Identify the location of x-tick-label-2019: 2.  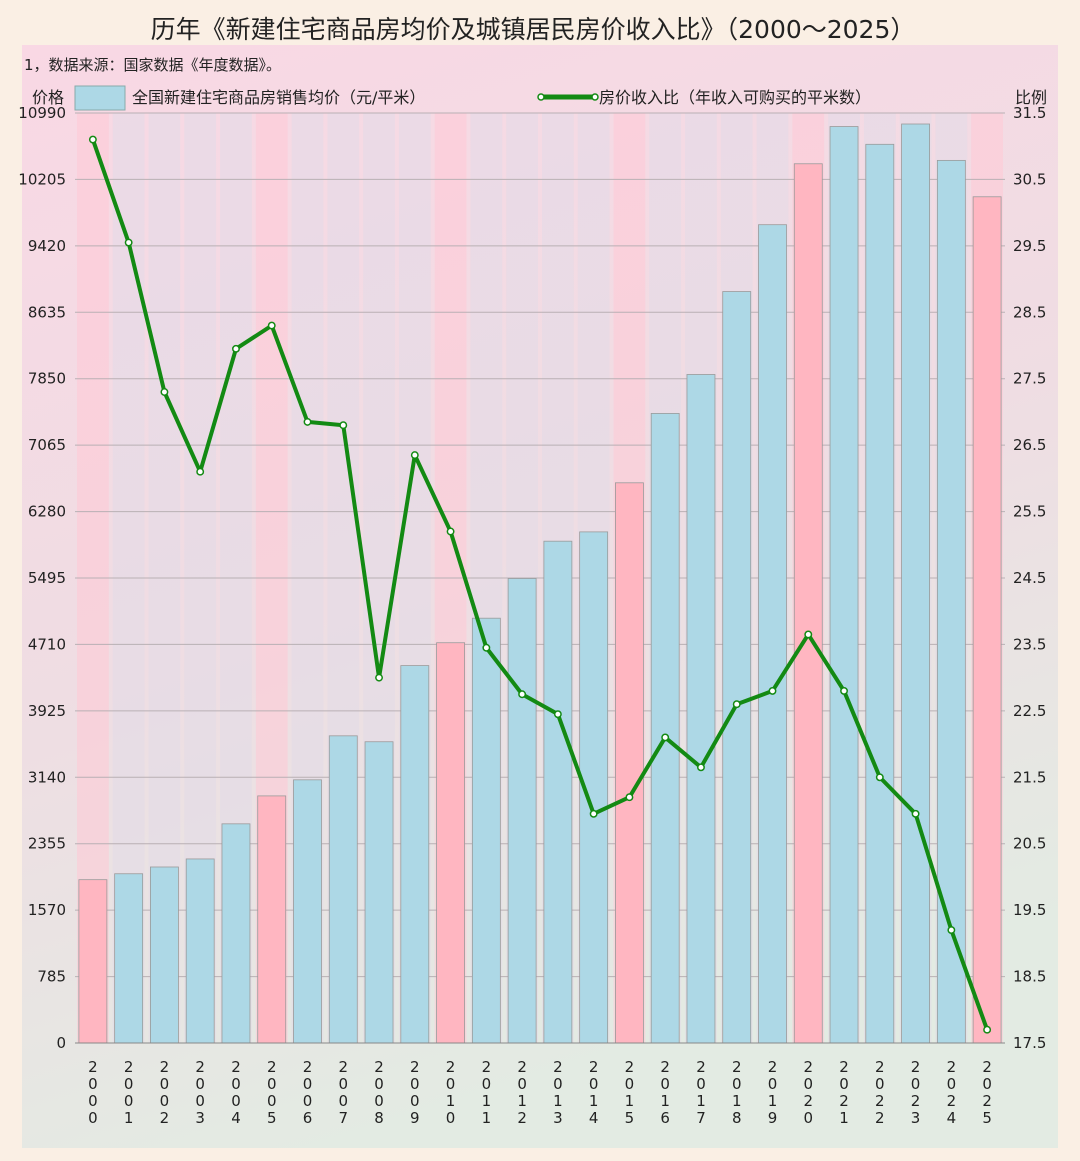
(773, 1067).